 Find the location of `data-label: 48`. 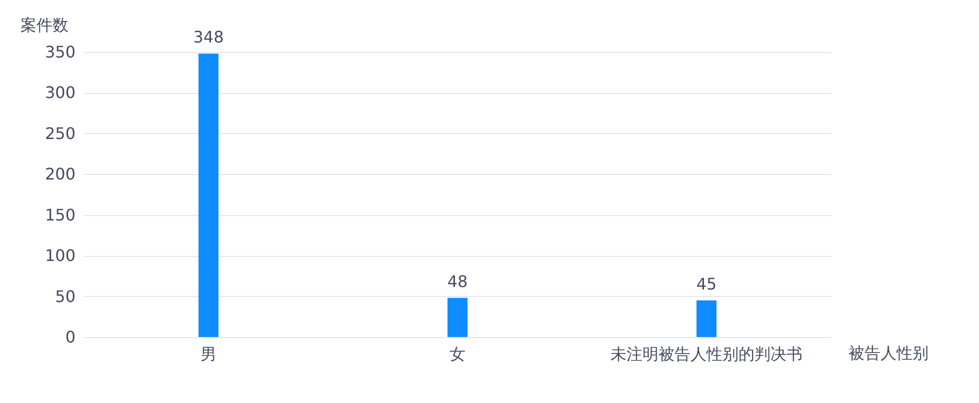

data-label: 48 is located at coordinates (457, 281).